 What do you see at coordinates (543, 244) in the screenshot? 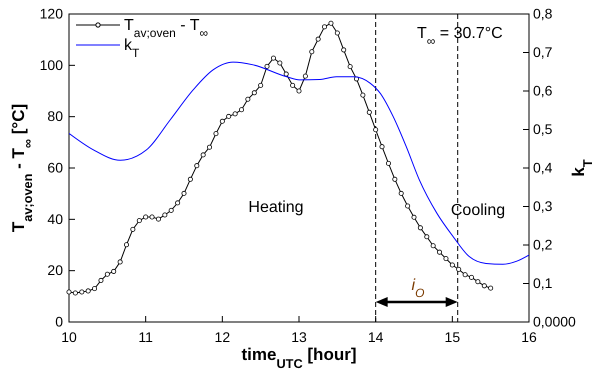
I see `y2-tick-label: 0,2` at bounding box center [543, 244].